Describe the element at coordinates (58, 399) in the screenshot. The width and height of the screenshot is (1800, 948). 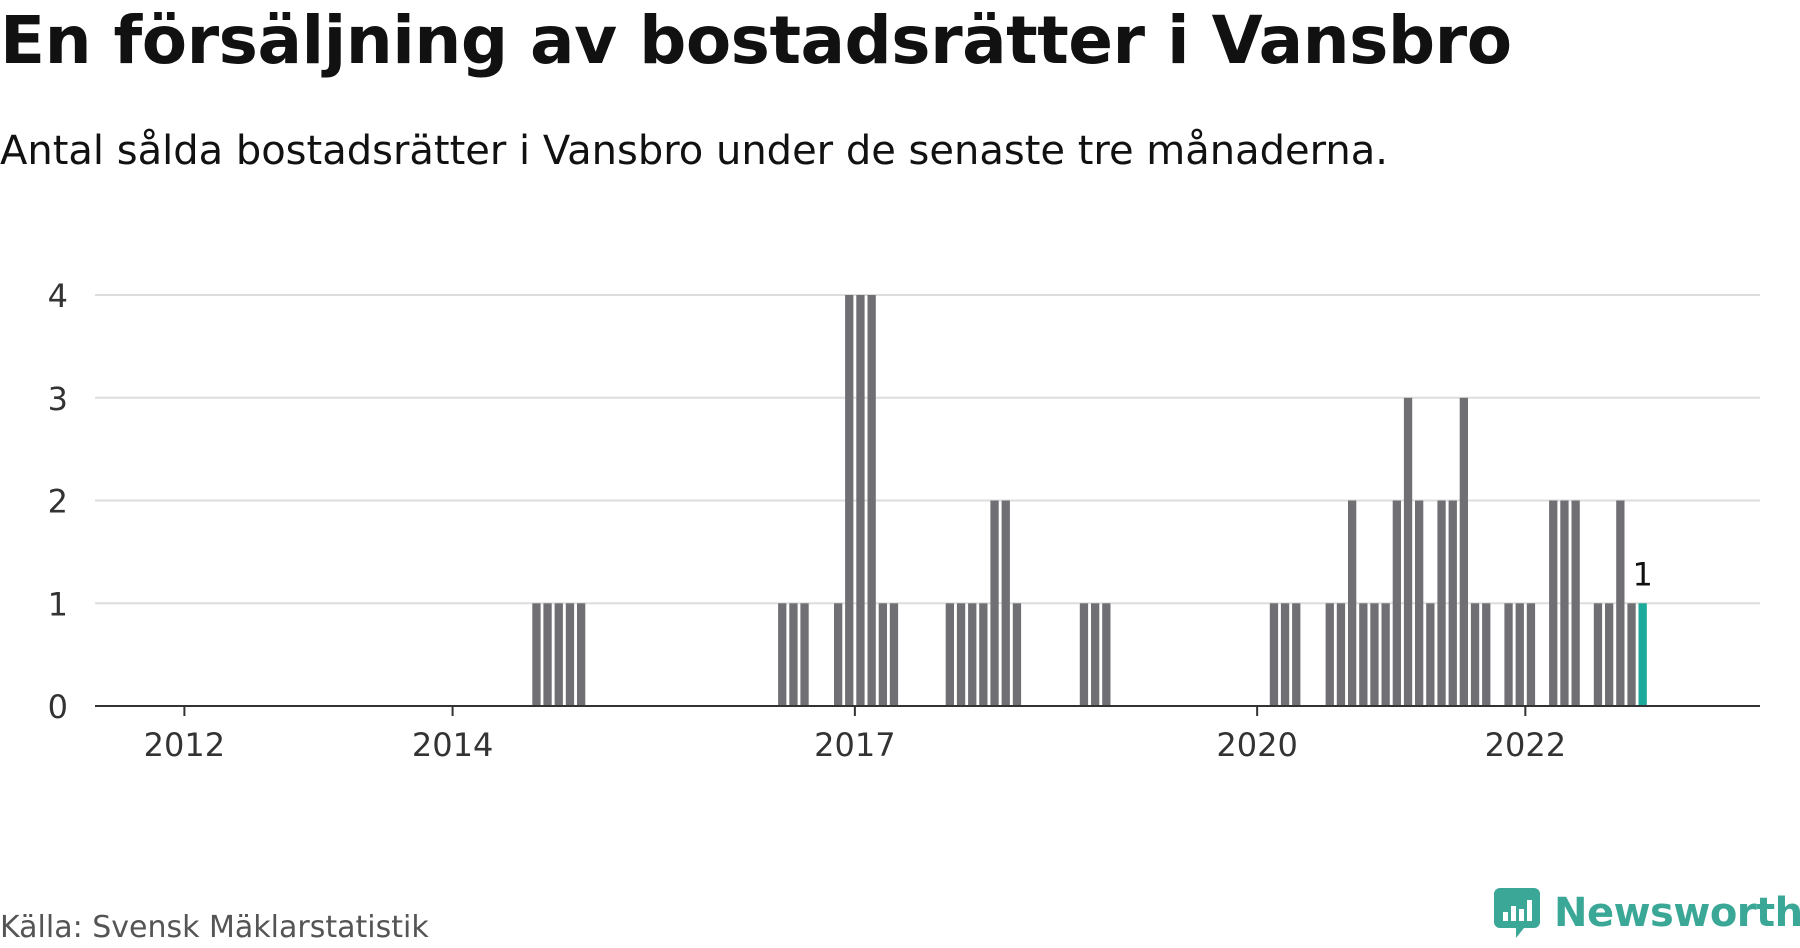
I see `y-tick-label: 3` at that location.